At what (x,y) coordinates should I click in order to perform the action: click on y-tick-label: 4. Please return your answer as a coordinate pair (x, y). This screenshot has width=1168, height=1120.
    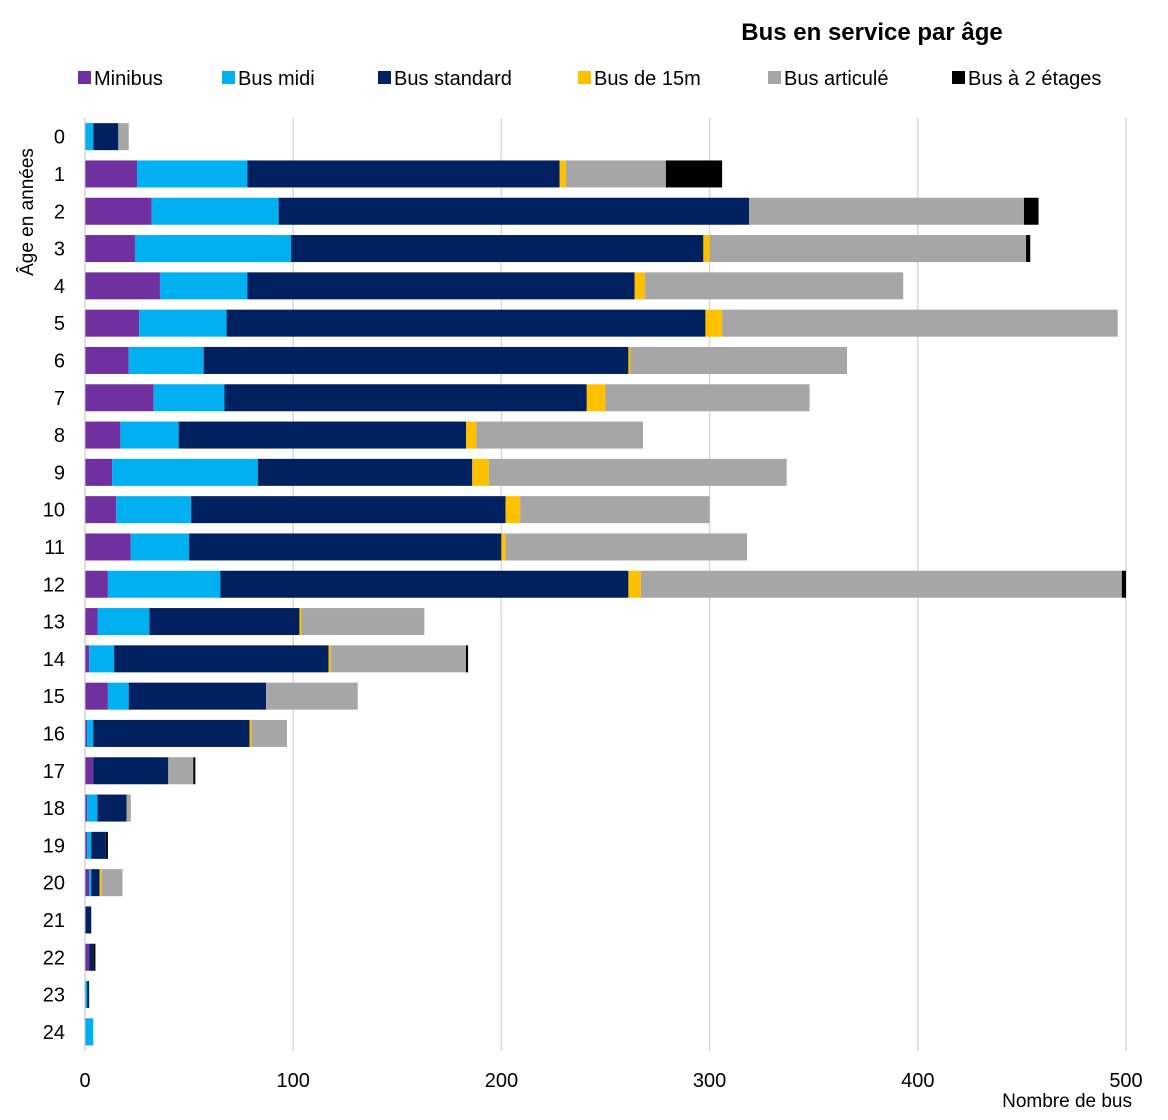
    Looking at the image, I should click on (59, 287).